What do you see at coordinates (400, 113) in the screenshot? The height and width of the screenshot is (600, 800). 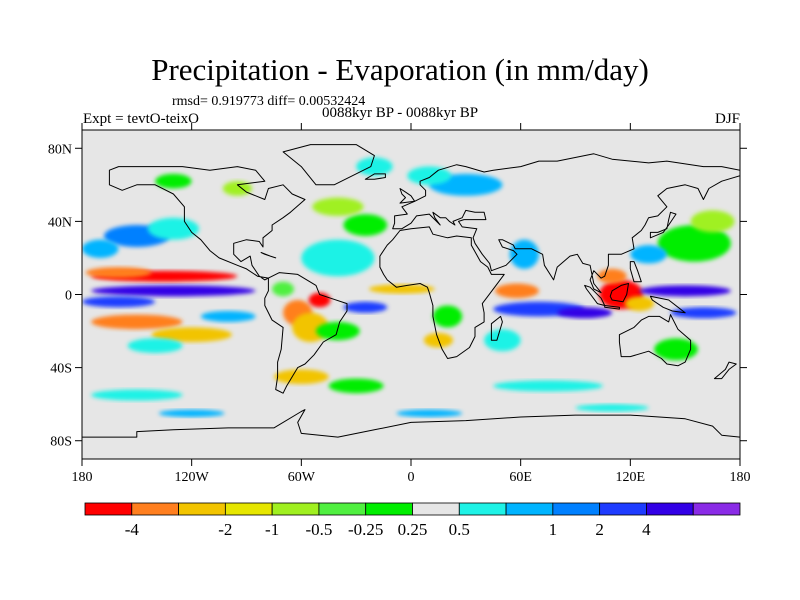 I see `period-label: 0088kyr BP - 0088kyr BP` at bounding box center [400, 113].